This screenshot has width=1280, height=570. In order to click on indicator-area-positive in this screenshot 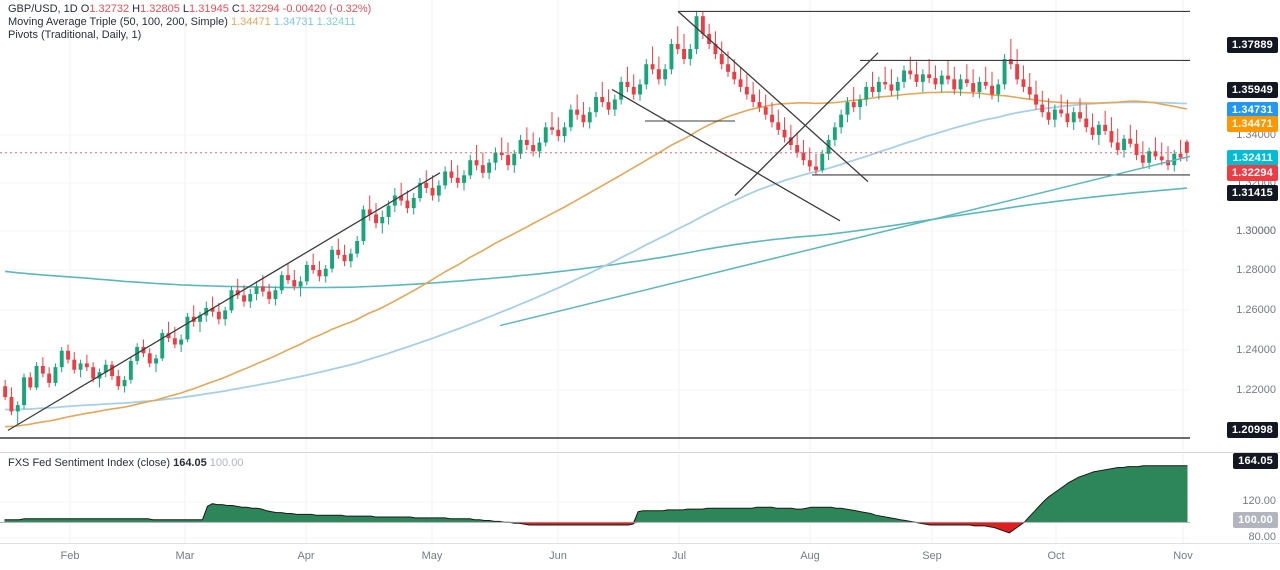, I will do `click(596, 494)`.